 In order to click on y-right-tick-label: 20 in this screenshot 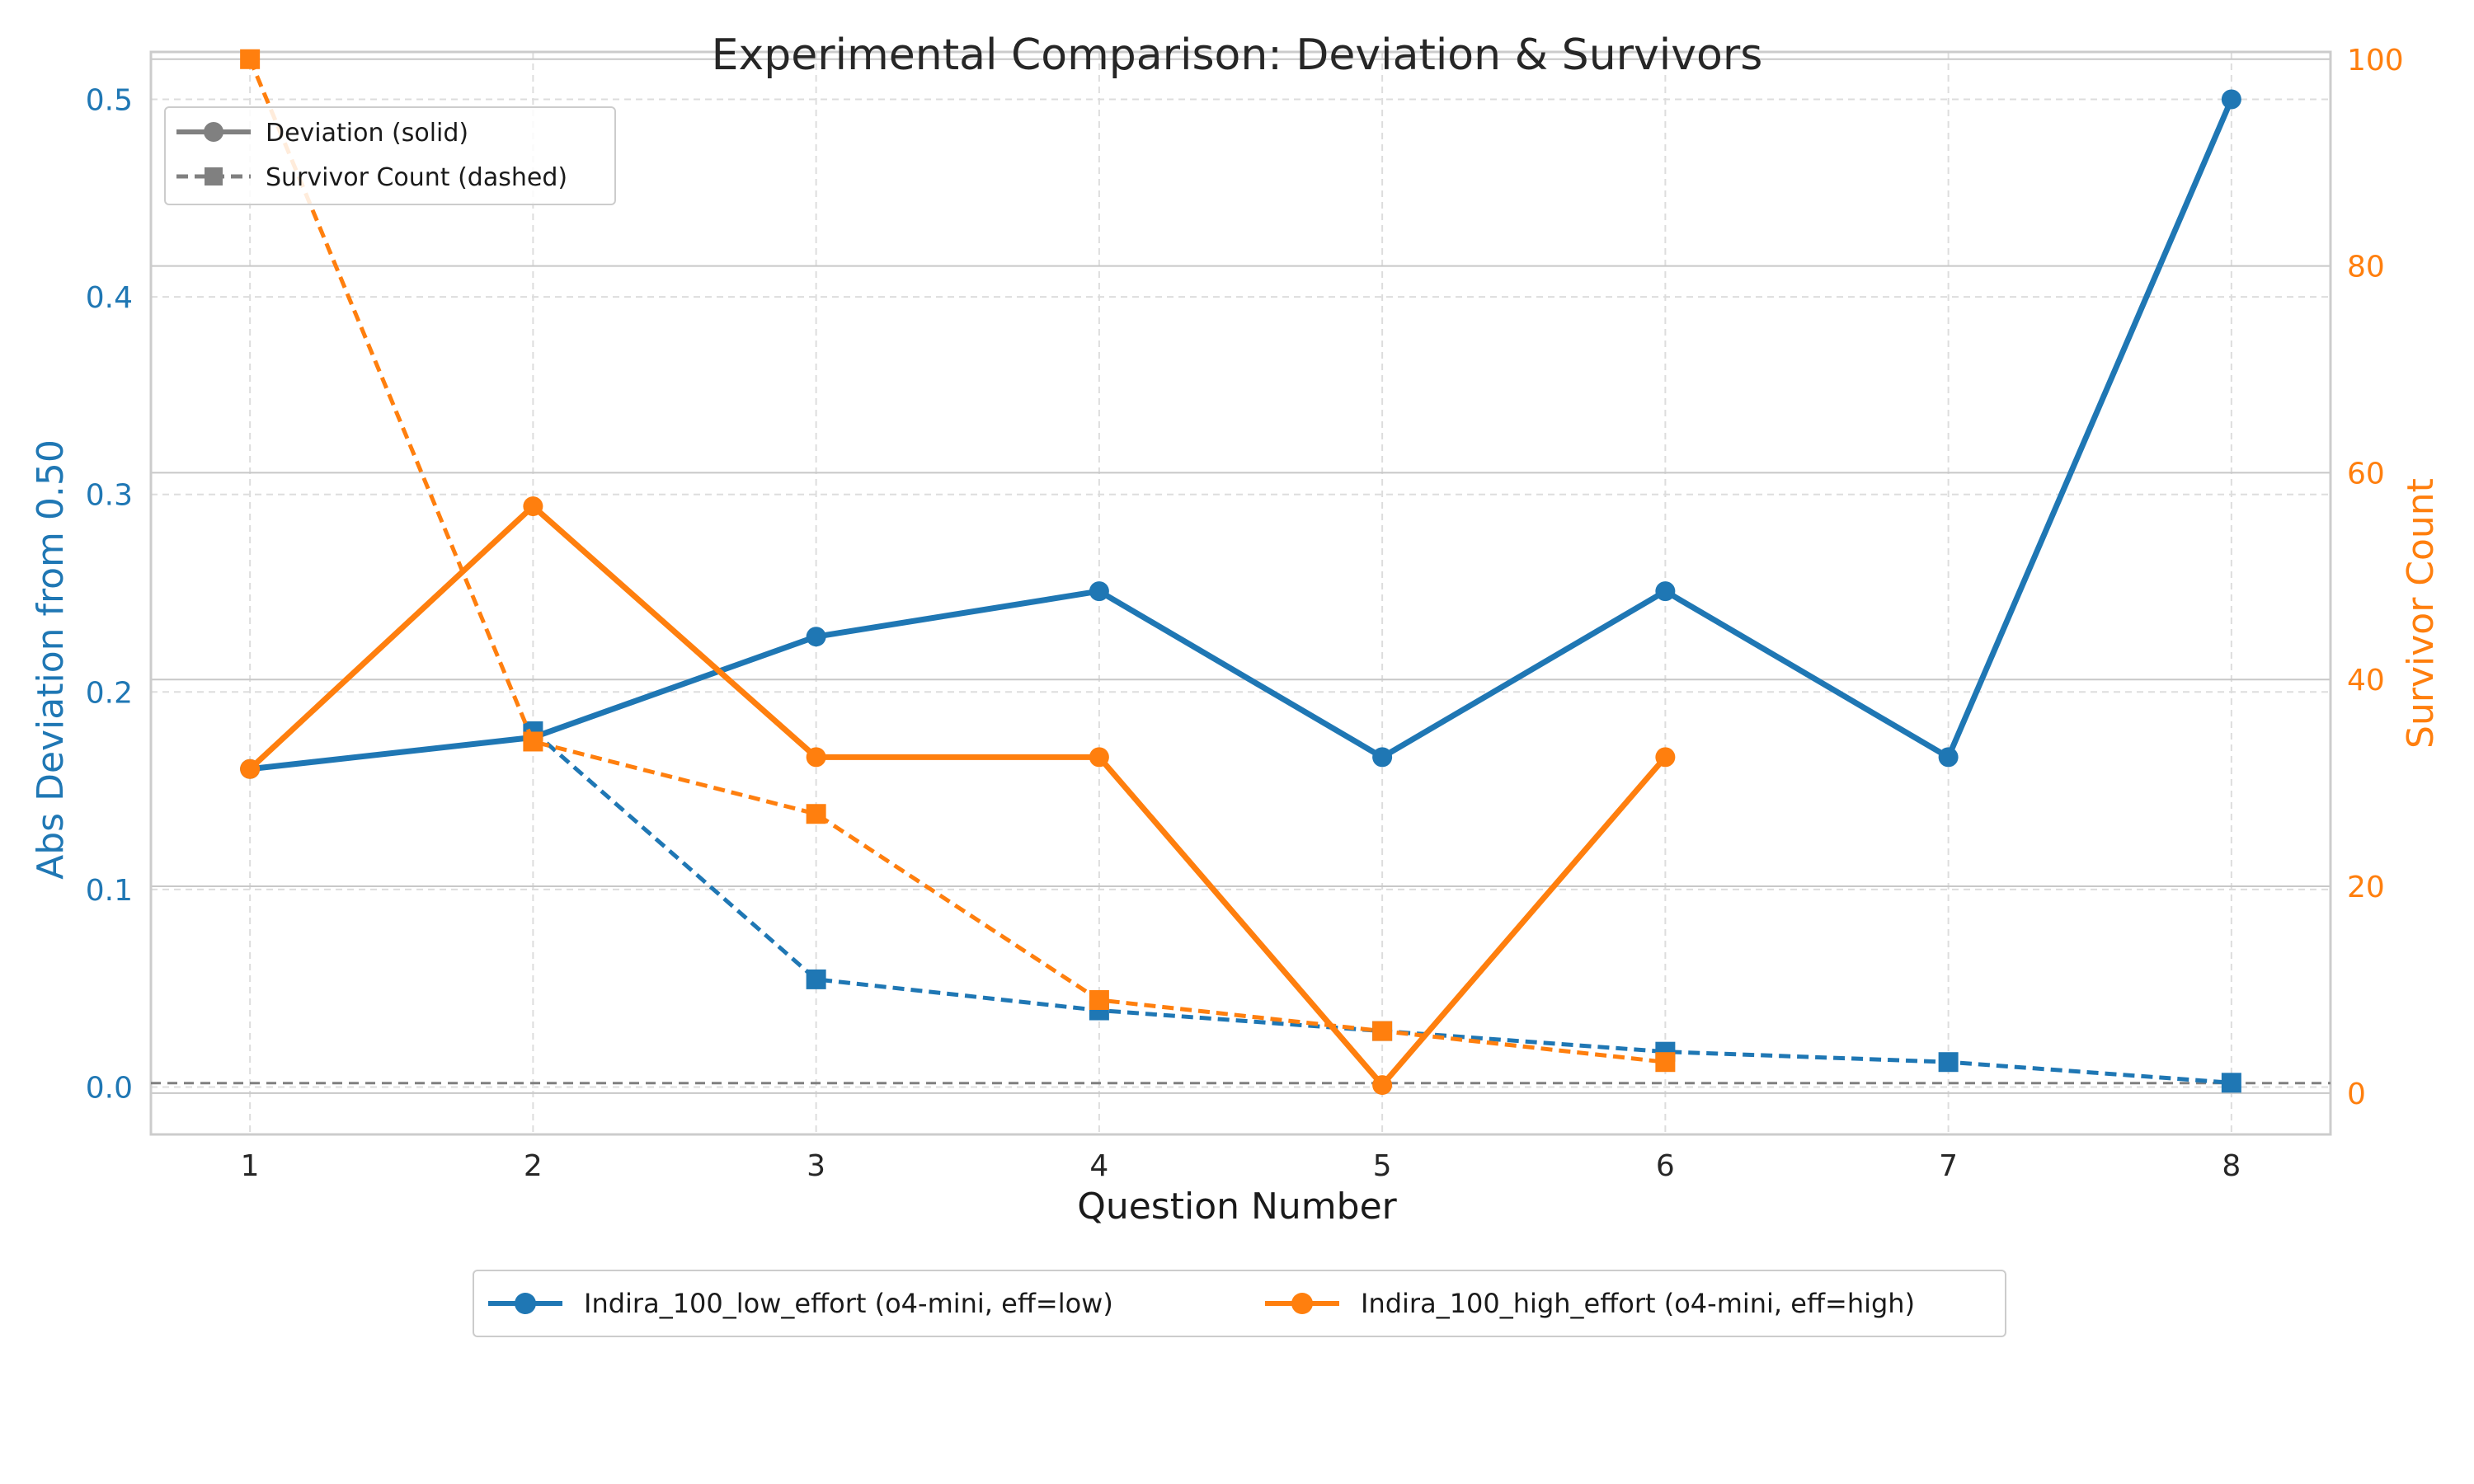, I will do `click(2366, 887)`.